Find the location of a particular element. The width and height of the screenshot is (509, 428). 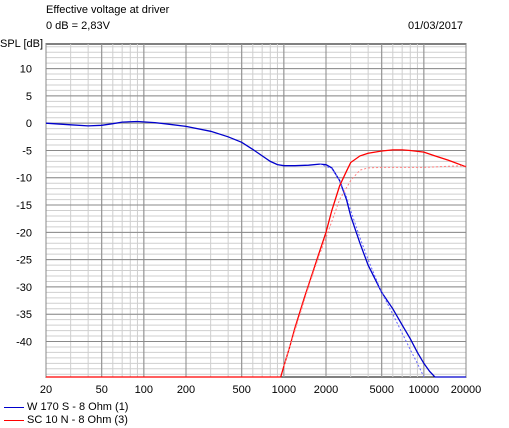

y-tick-label: 5 is located at coordinates (29, 97).